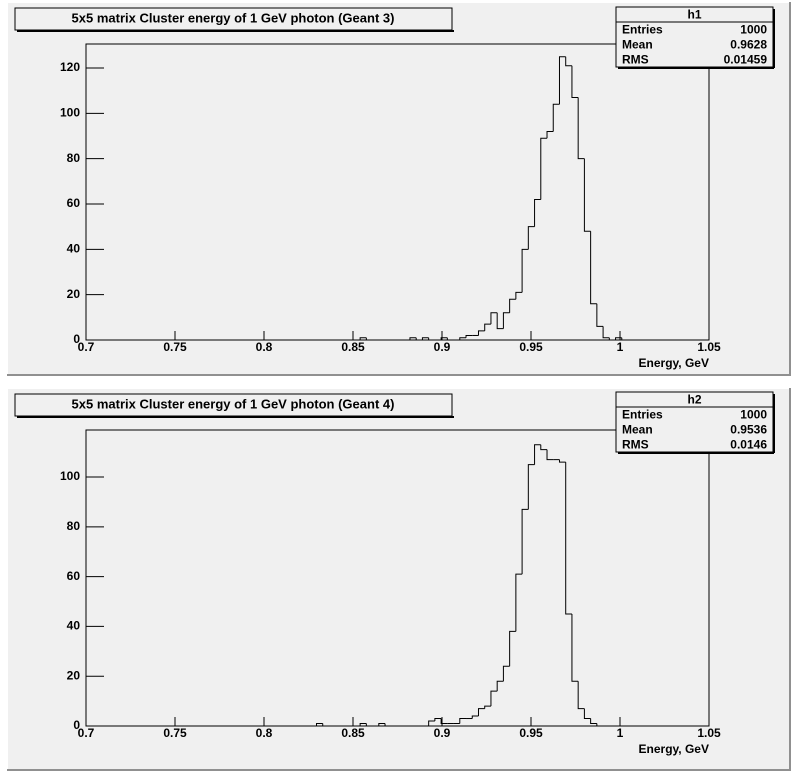 The width and height of the screenshot is (796, 772). Describe the element at coordinates (86, 733) in the screenshot. I see `x-tick-label: 0.7` at that location.